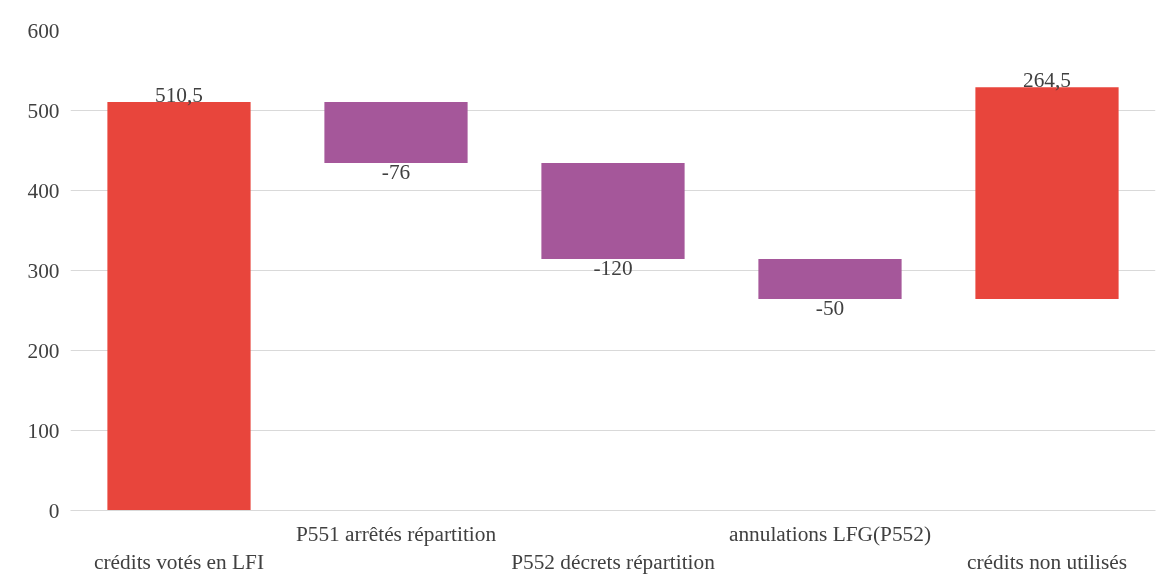 The image size is (1171, 586). Describe the element at coordinates (43, 30) in the screenshot. I see `y-tick-label: 600` at that location.